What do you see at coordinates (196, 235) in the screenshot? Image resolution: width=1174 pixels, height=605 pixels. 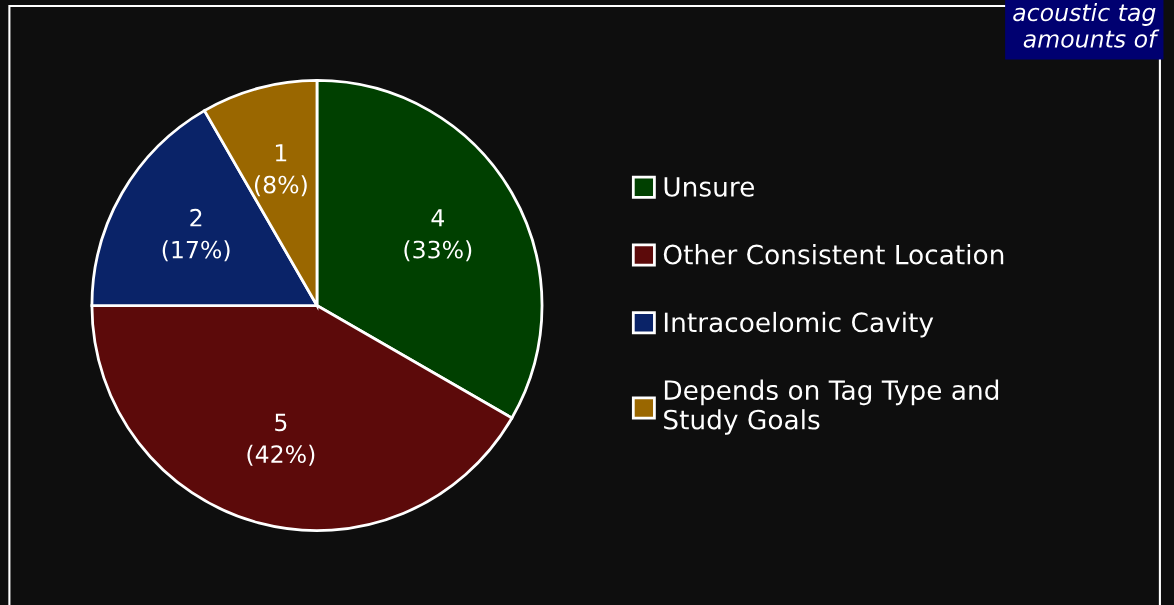 I see `data-label: 2 (17%)` at bounding box center [196, 235].